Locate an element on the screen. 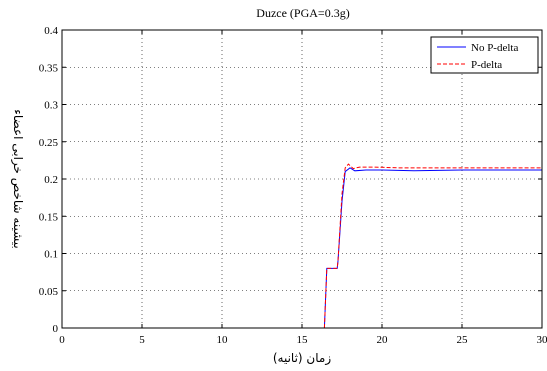  y-tick-label: 0.1 is located at coordinates (51, 255).